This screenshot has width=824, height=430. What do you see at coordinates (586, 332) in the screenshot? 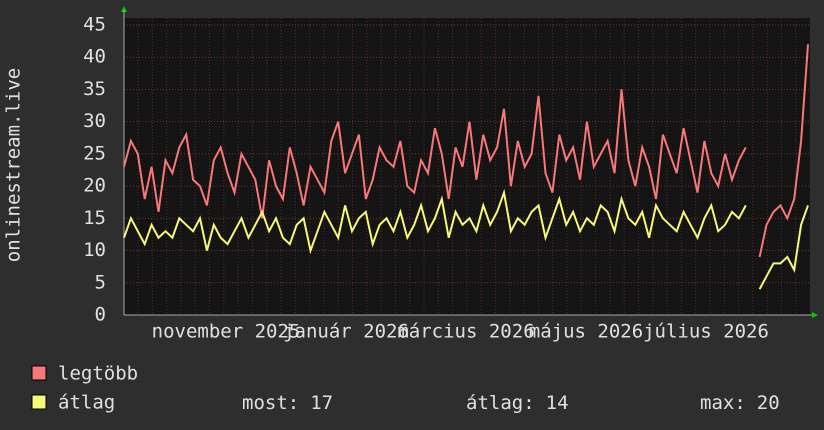
I see `x-tick-label: május 2026` at bounding box center [586, 332].